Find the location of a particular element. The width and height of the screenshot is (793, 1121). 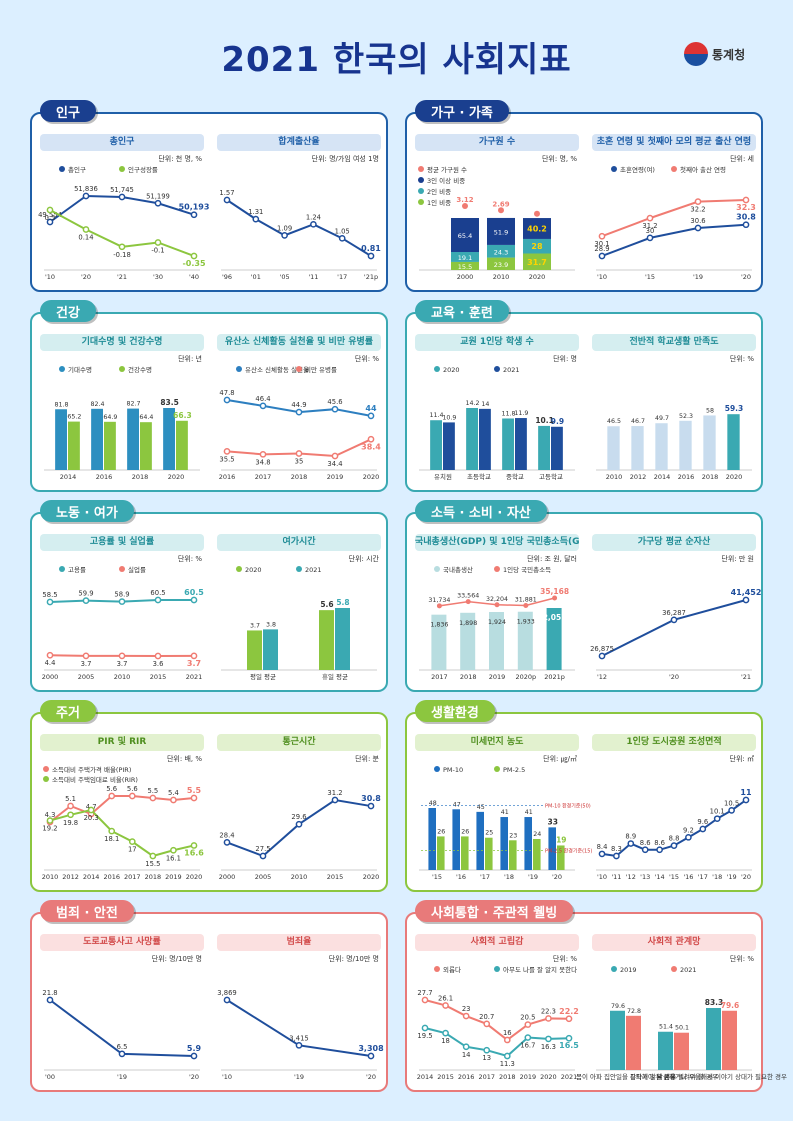

bar-value: 64.4 is located at coordinates (146, 417).